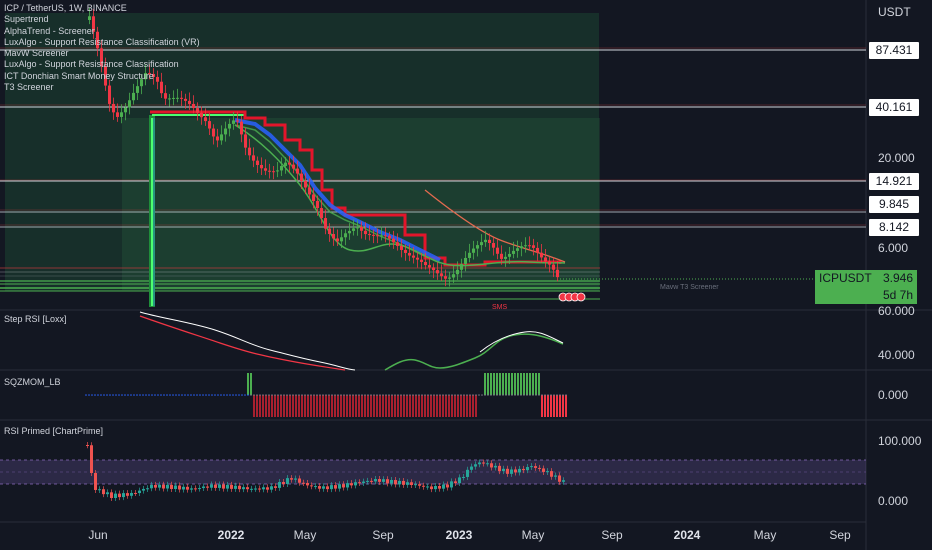  I want to click on indicator-t3: T3 Screener, so click(29, 87).